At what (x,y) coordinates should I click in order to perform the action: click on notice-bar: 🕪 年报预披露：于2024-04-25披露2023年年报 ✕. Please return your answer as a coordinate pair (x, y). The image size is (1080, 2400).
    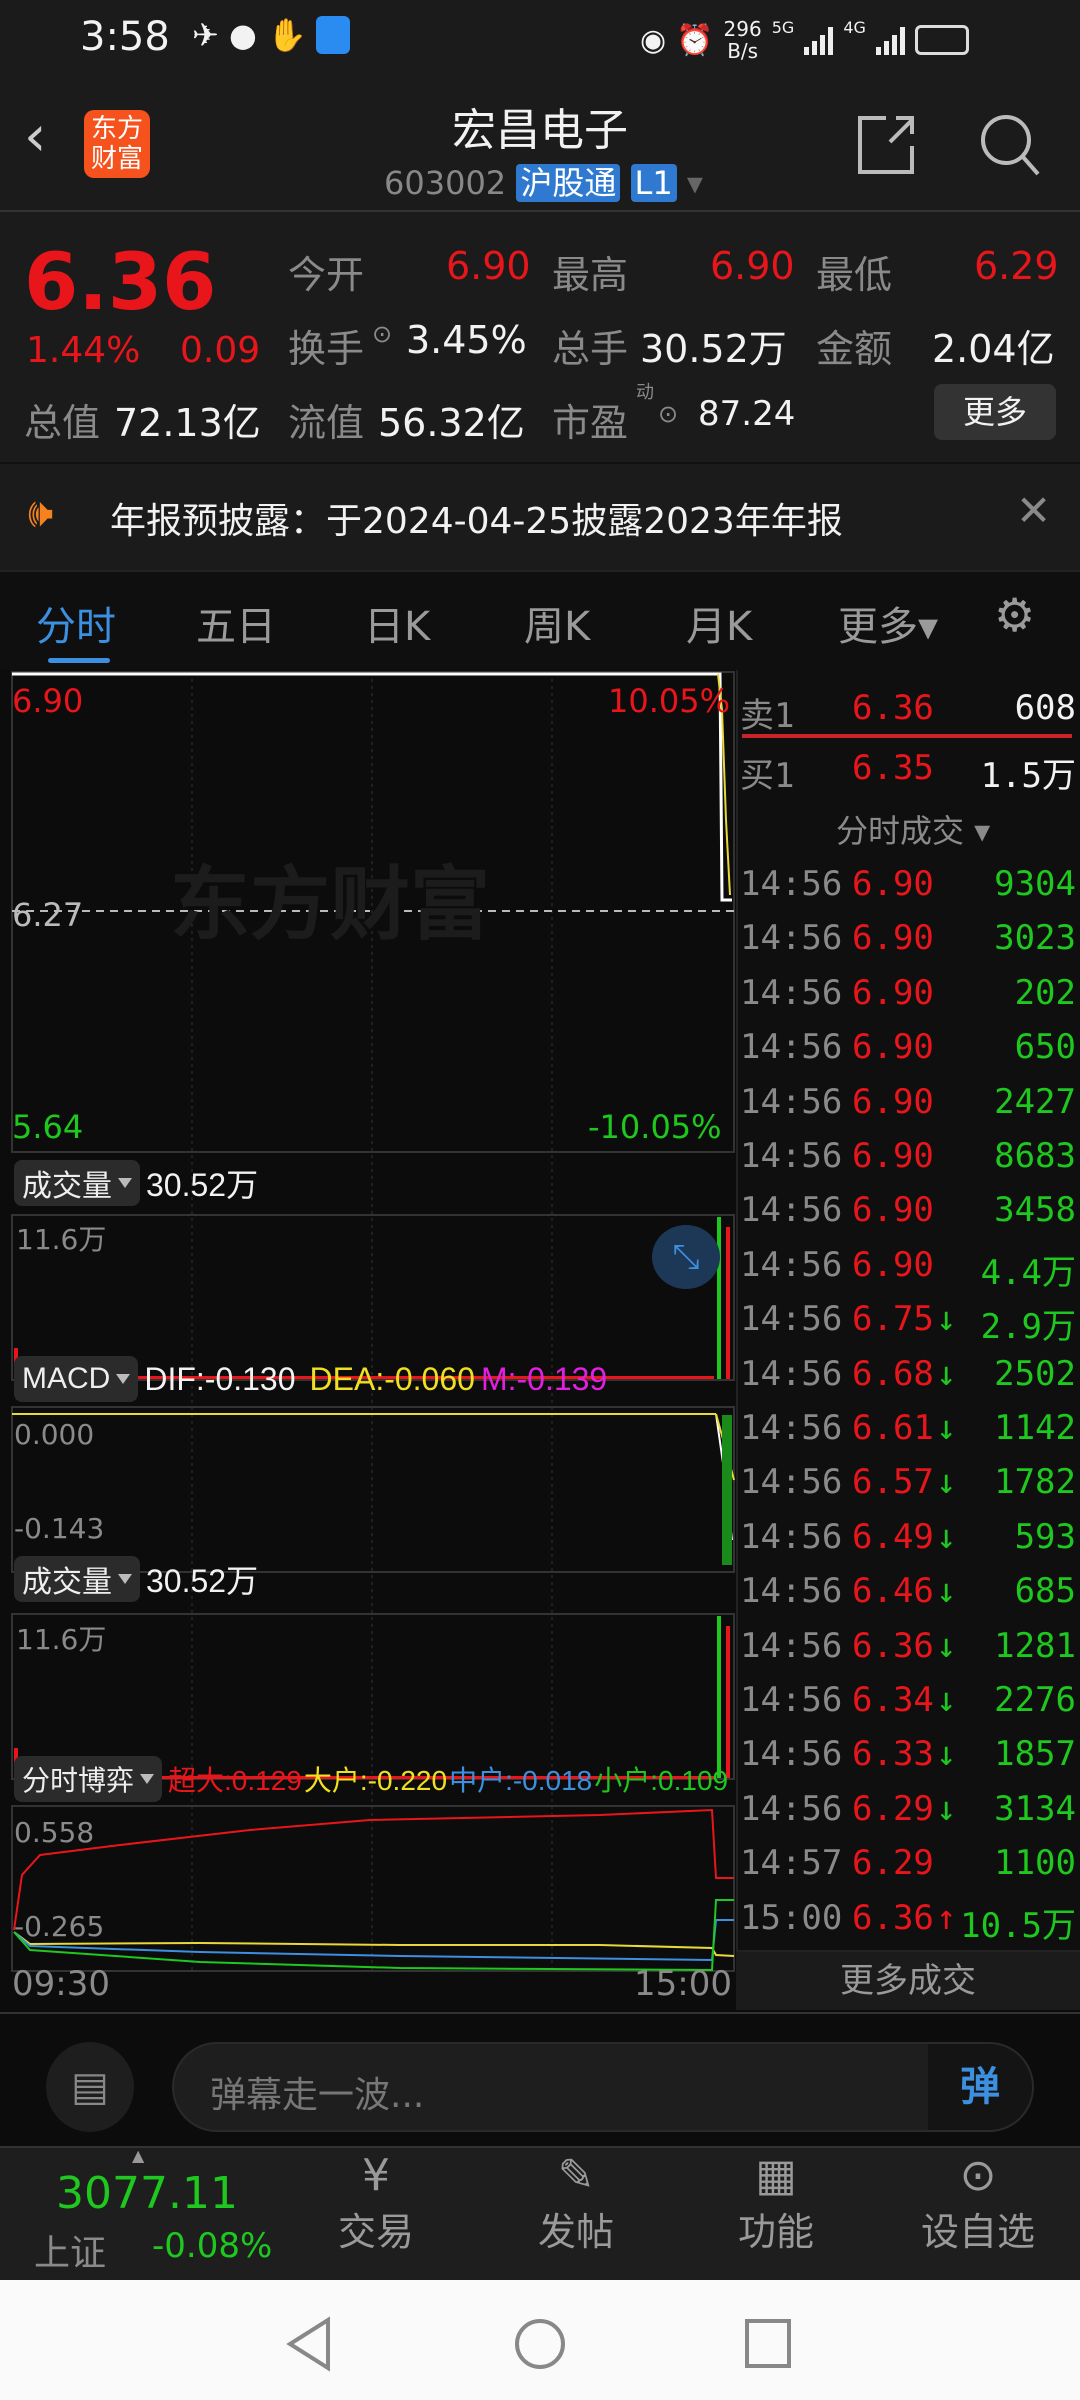
    Looking at the image, I should click on (540, 516).